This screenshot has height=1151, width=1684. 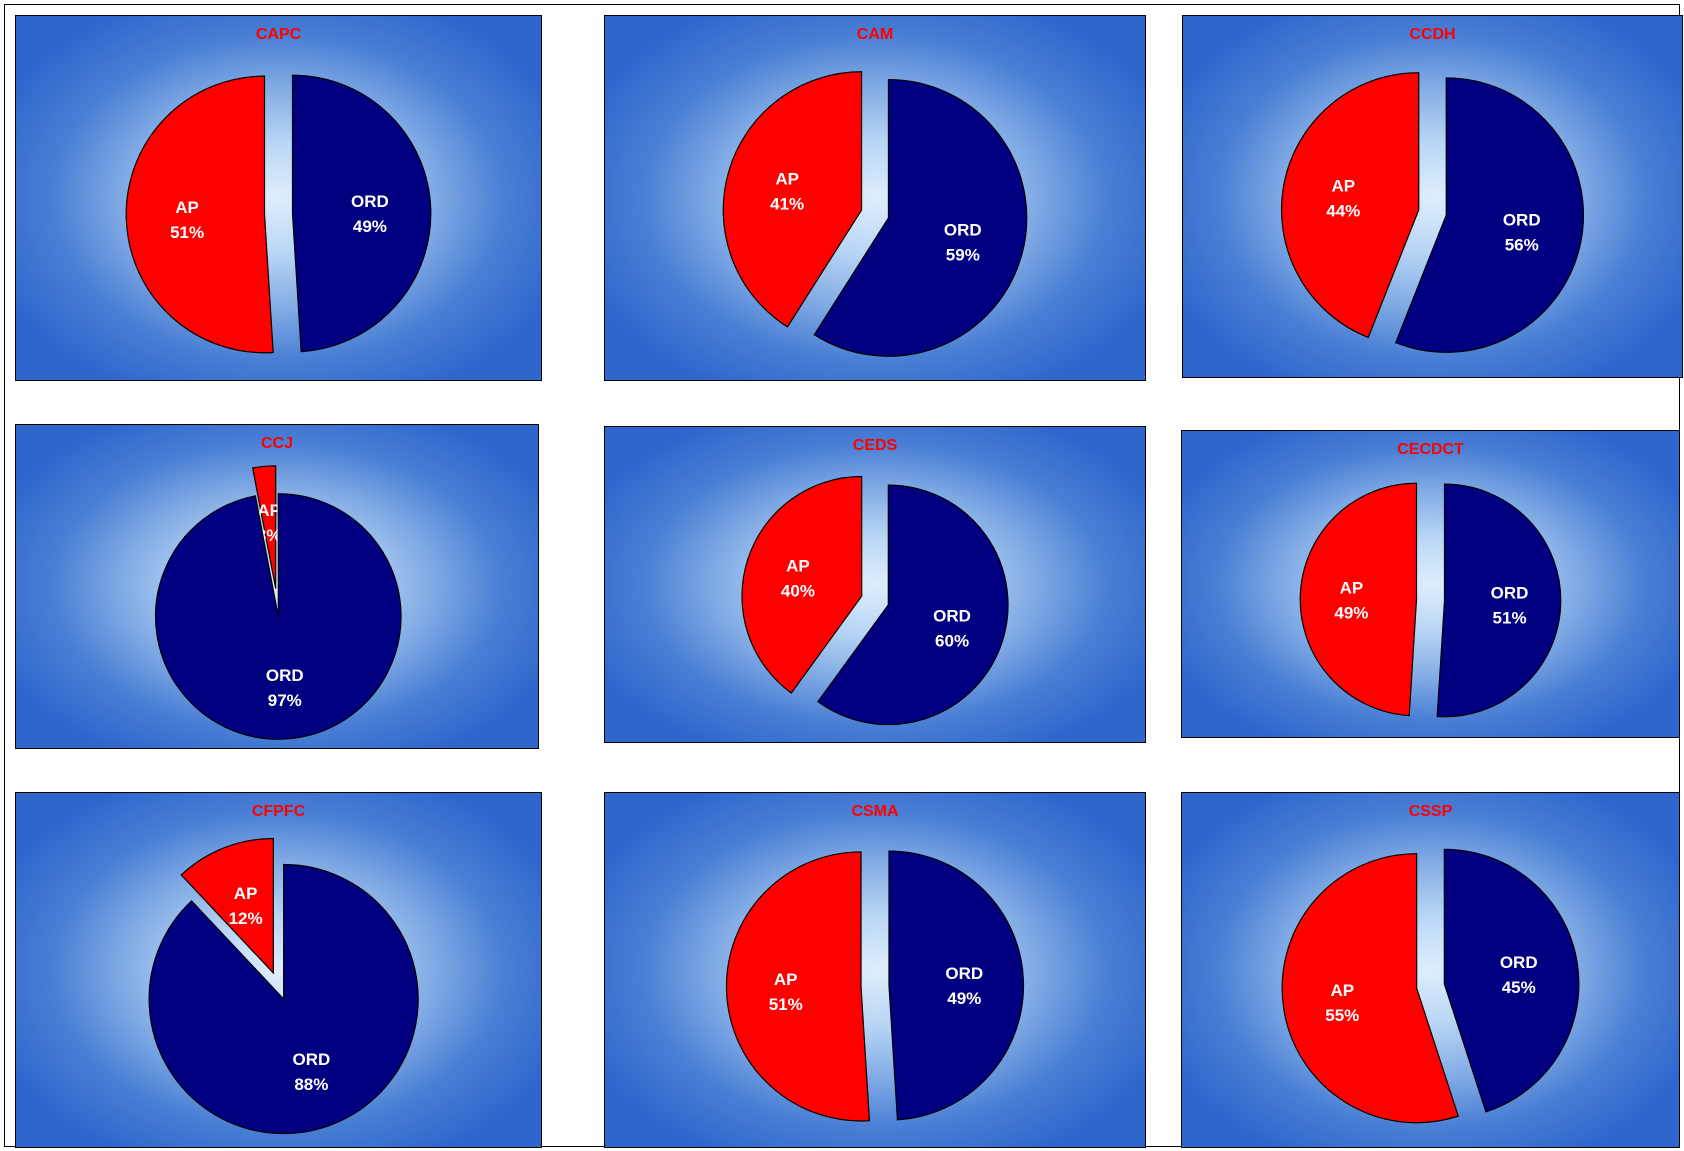 I want to click on pie-slice-ord: ORD 60%, so click(x=913, y=605).